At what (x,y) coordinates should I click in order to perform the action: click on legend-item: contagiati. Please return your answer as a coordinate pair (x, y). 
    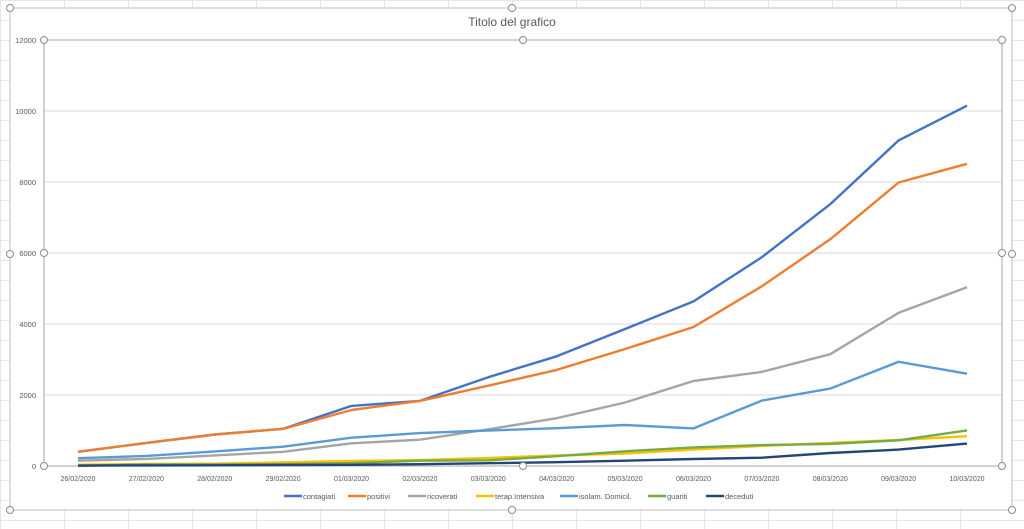
    Looking at the image, I should click on (309, 496).